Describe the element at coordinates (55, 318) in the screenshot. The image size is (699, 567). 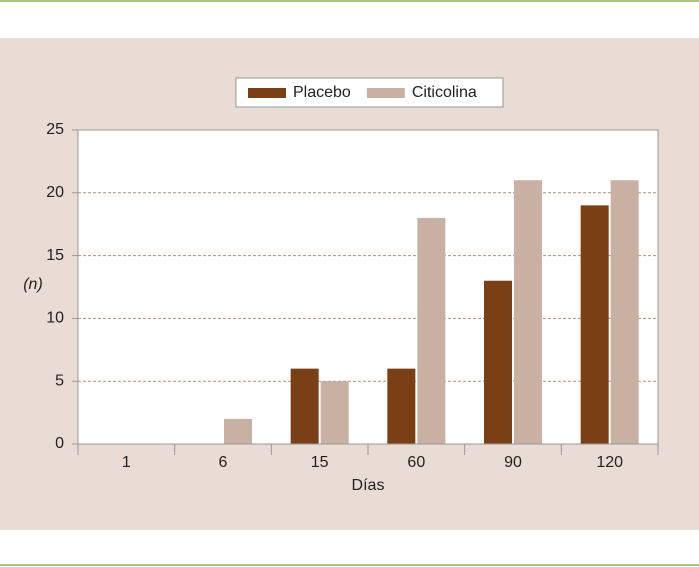
I see `y-tick-label: 10` at that location.